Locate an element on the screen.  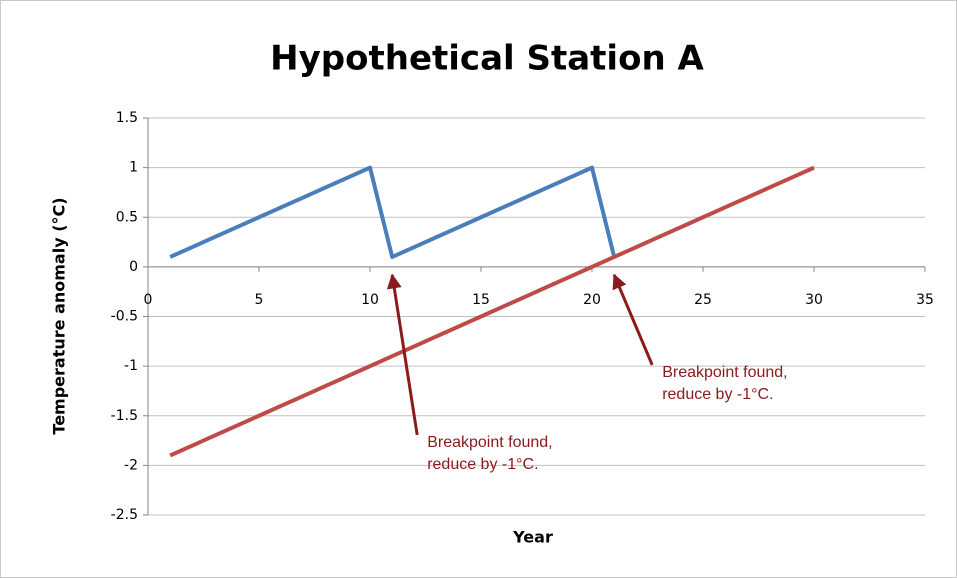
y-axis-label: Temperature anomaly (°C) is located at coordinates (59, 315).